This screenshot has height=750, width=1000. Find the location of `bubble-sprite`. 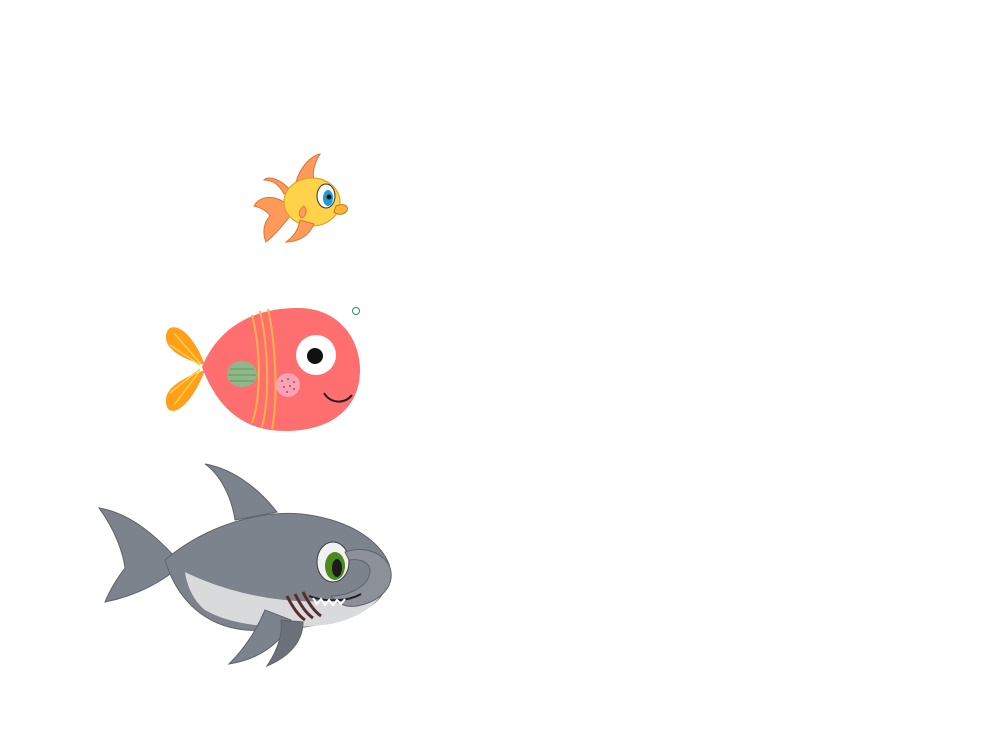

bubble-sprite is located at coordinates (356, 311).